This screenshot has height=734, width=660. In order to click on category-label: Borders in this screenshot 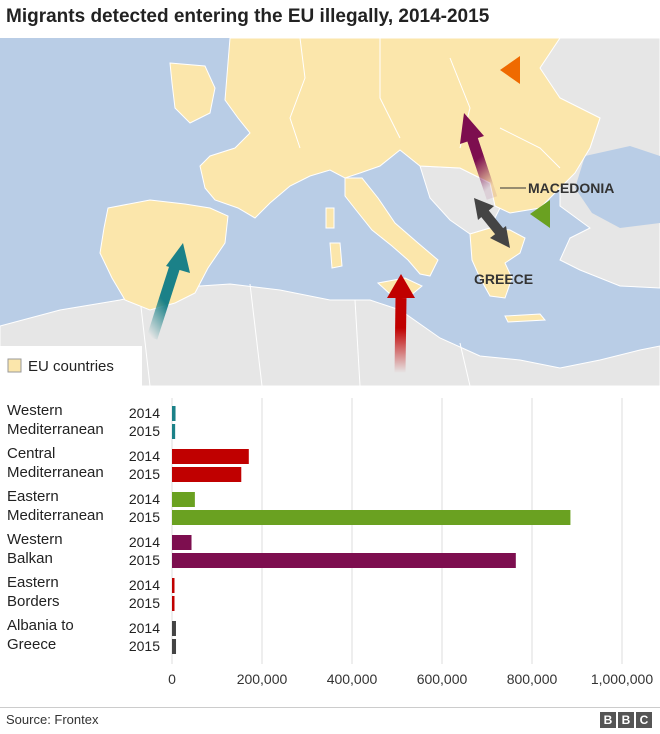, I will do `click(33, 601)`.